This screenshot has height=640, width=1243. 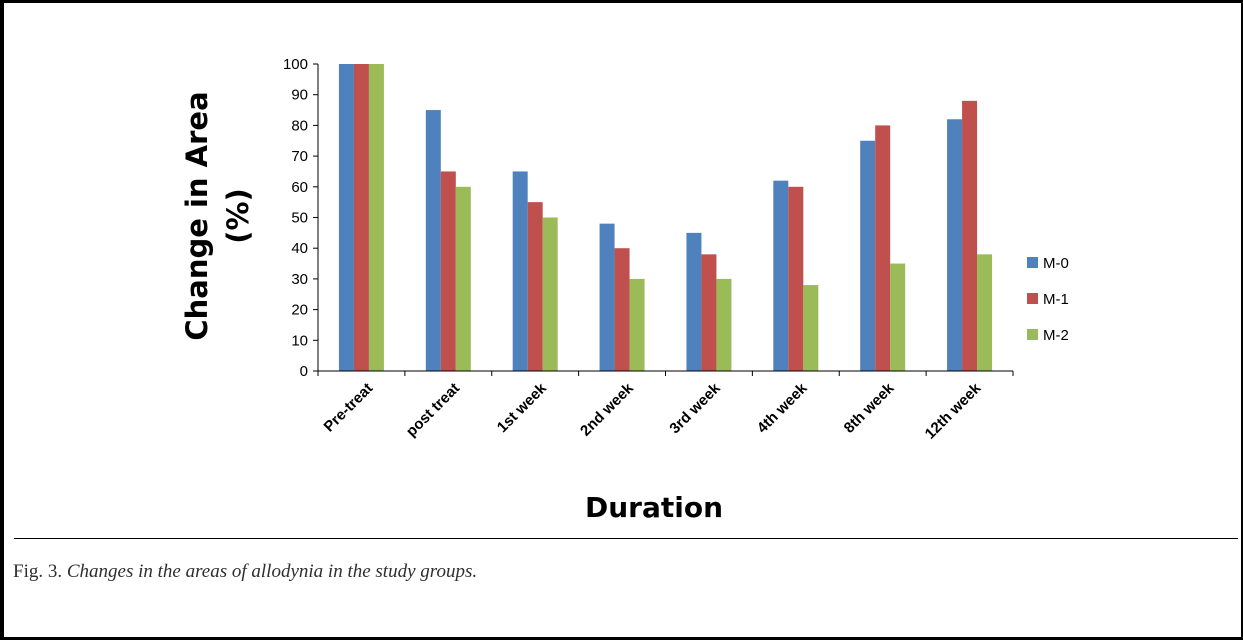 I want to click on x-category-label: 3rd week, so click(x=695, y=408).